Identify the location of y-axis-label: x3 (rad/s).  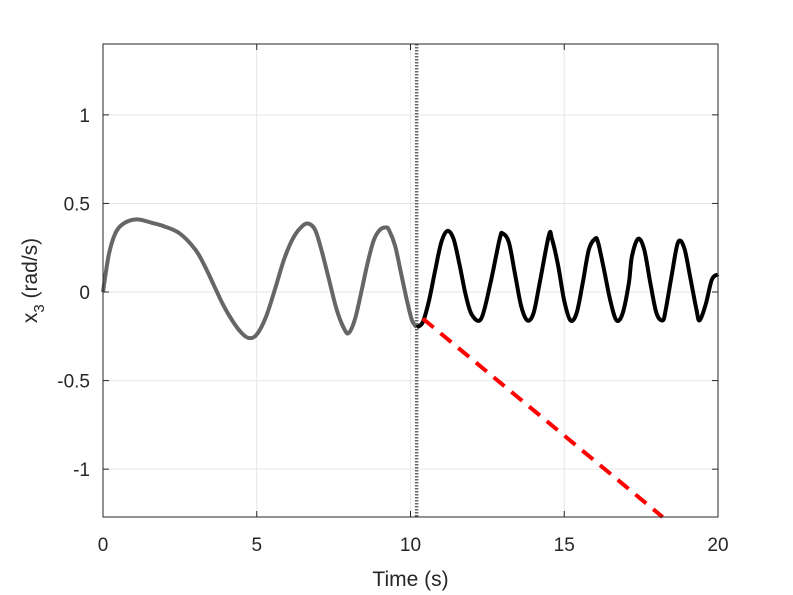
(33, 280).